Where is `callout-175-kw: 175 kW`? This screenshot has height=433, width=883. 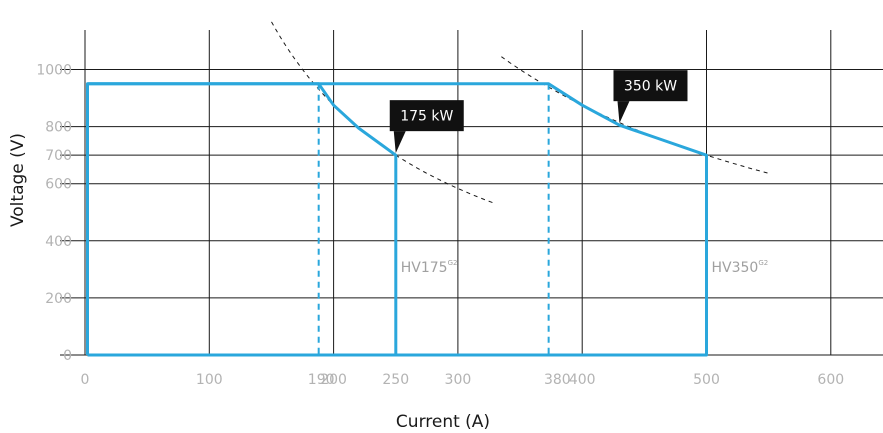
callout-175-kw: 175 kW is located at coordinates (426, 127).